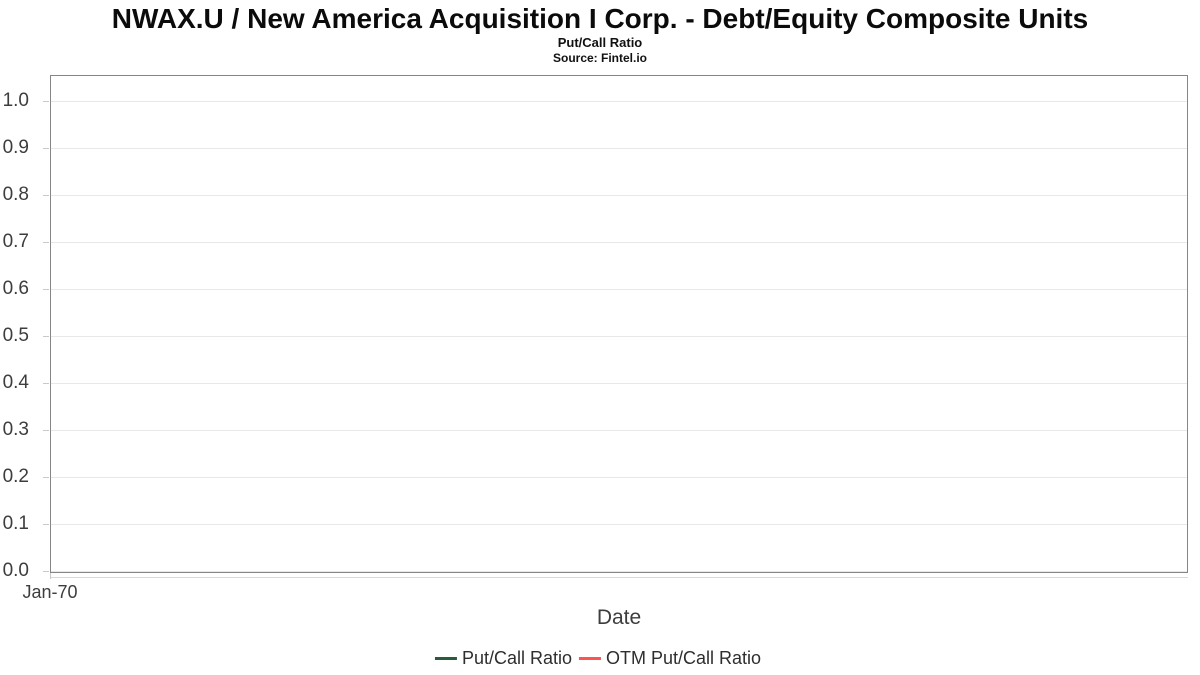 The width and height of the screenshot is (1200, 675). Describe the element at coordinates (46, 477) in the screenshot. I see `y-tick-mark-0.2` at that location.